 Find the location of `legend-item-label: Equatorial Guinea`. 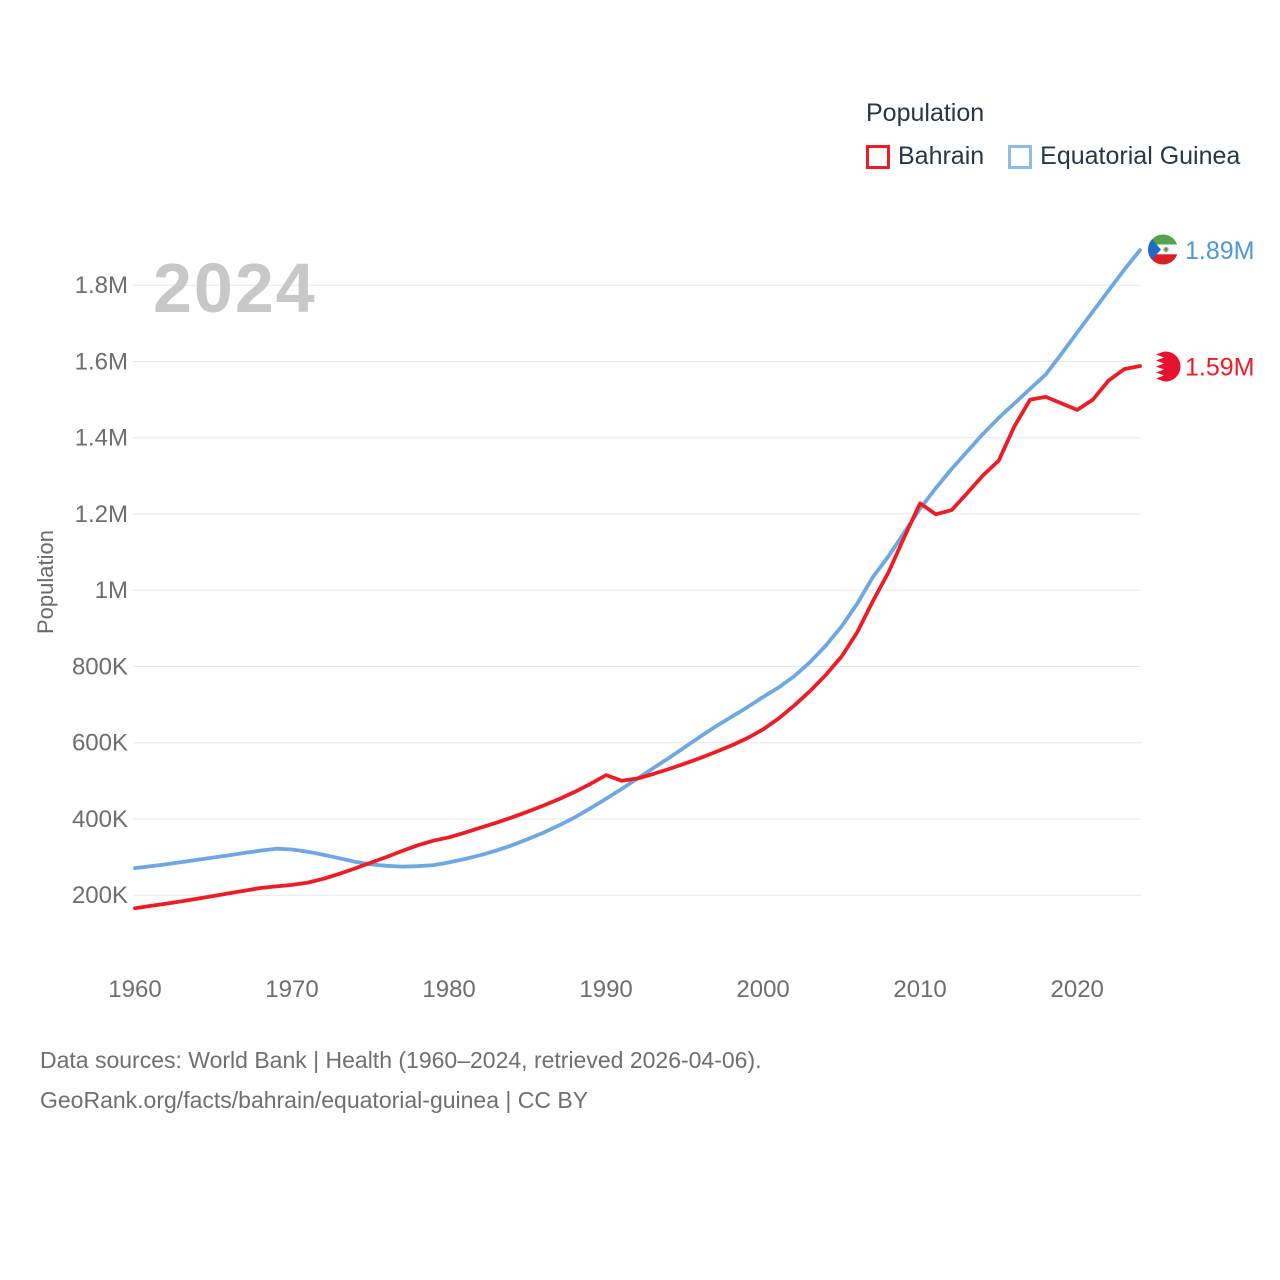

legend-item-label: Equatorial Guinea is located at coordinates (1140, 156).